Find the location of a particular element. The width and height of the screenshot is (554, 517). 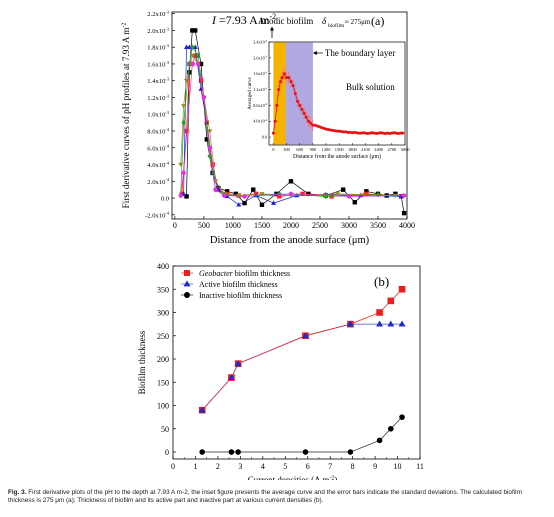

panel-a-y-tick-label: 2.0x10⁻⁴ is located at coordinates (158, 181).